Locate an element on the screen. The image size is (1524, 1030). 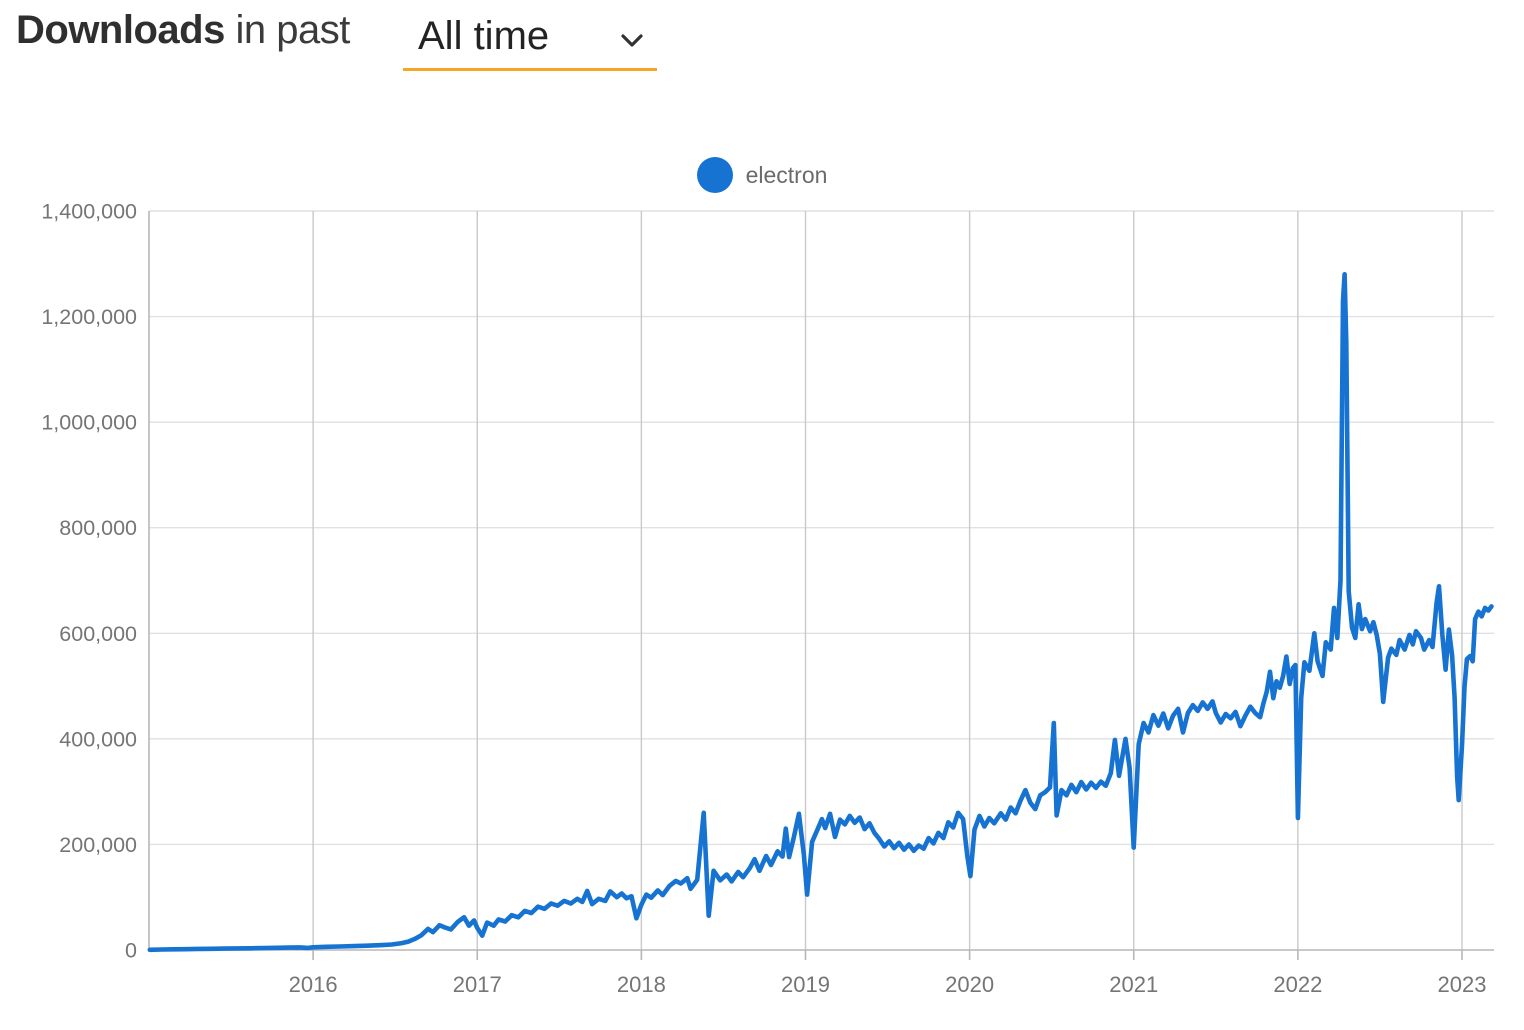
x-axis-tick-label: 2022 is located at coordinates (1297, 984).